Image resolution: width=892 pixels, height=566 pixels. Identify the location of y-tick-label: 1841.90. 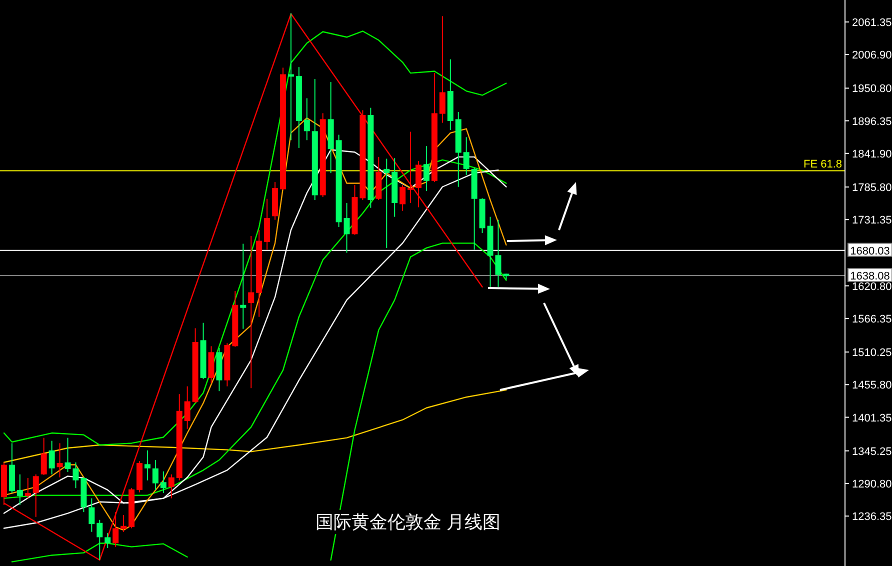
(872, 154).